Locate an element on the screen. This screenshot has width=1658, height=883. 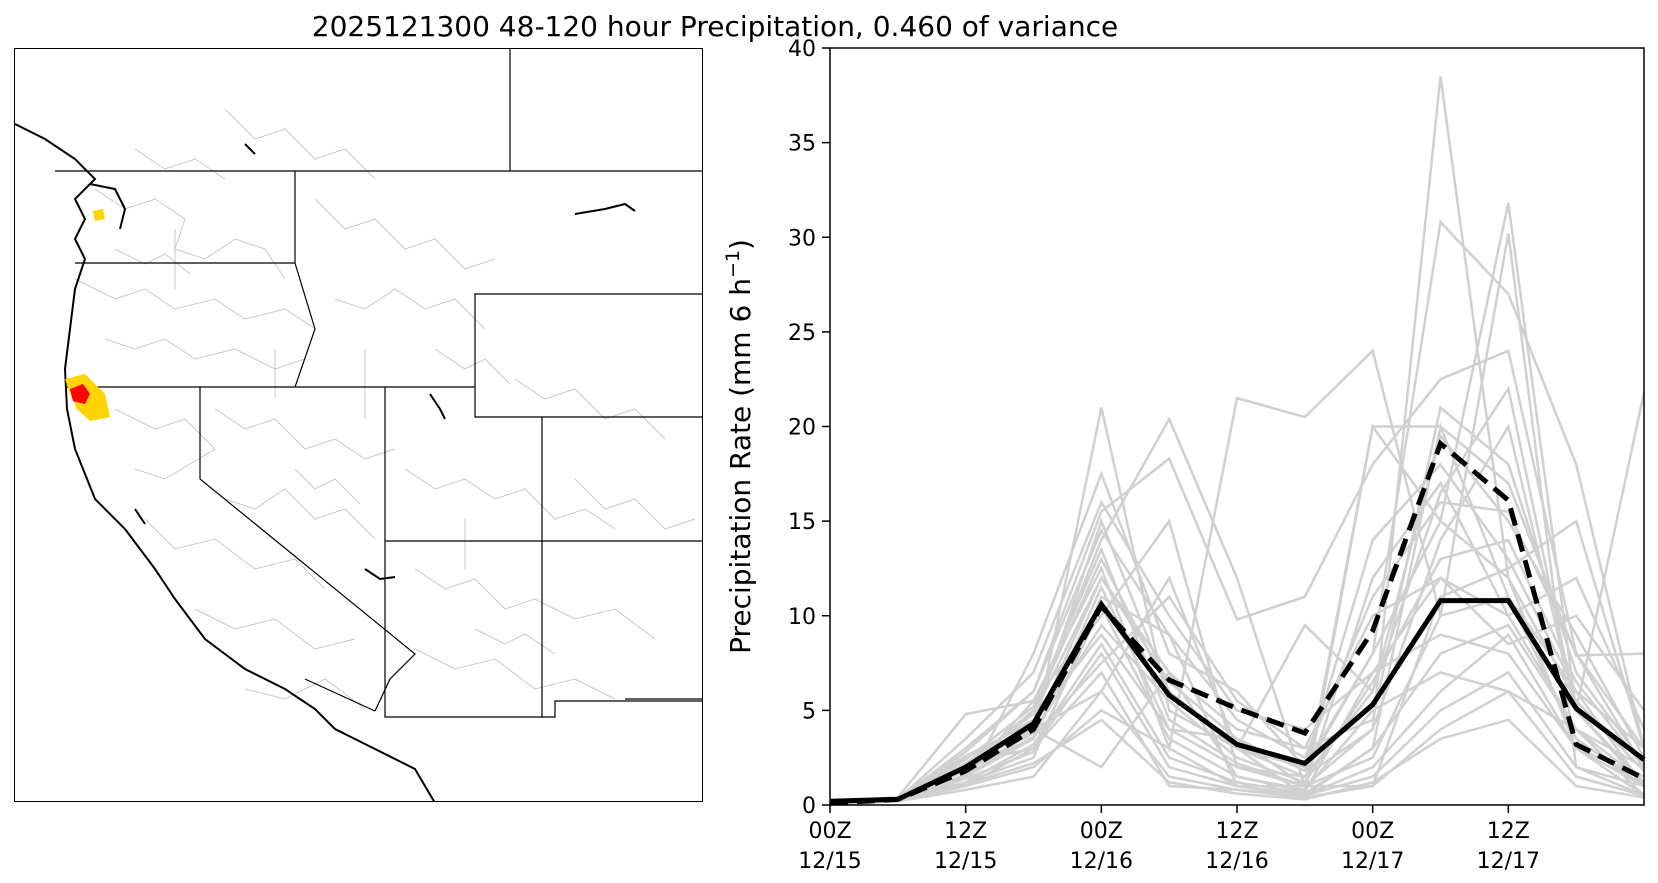
y-tick-label: 5 is located at coordinates (809, 711).